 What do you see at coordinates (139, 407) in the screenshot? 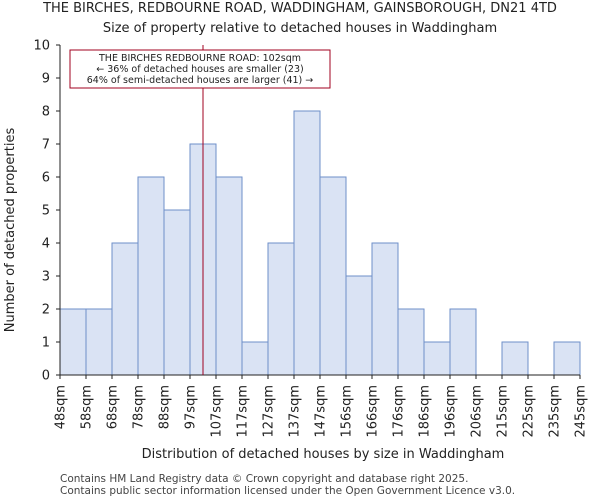
I see `x-tick-label: 78sqm` at bounding box center [139, 407].